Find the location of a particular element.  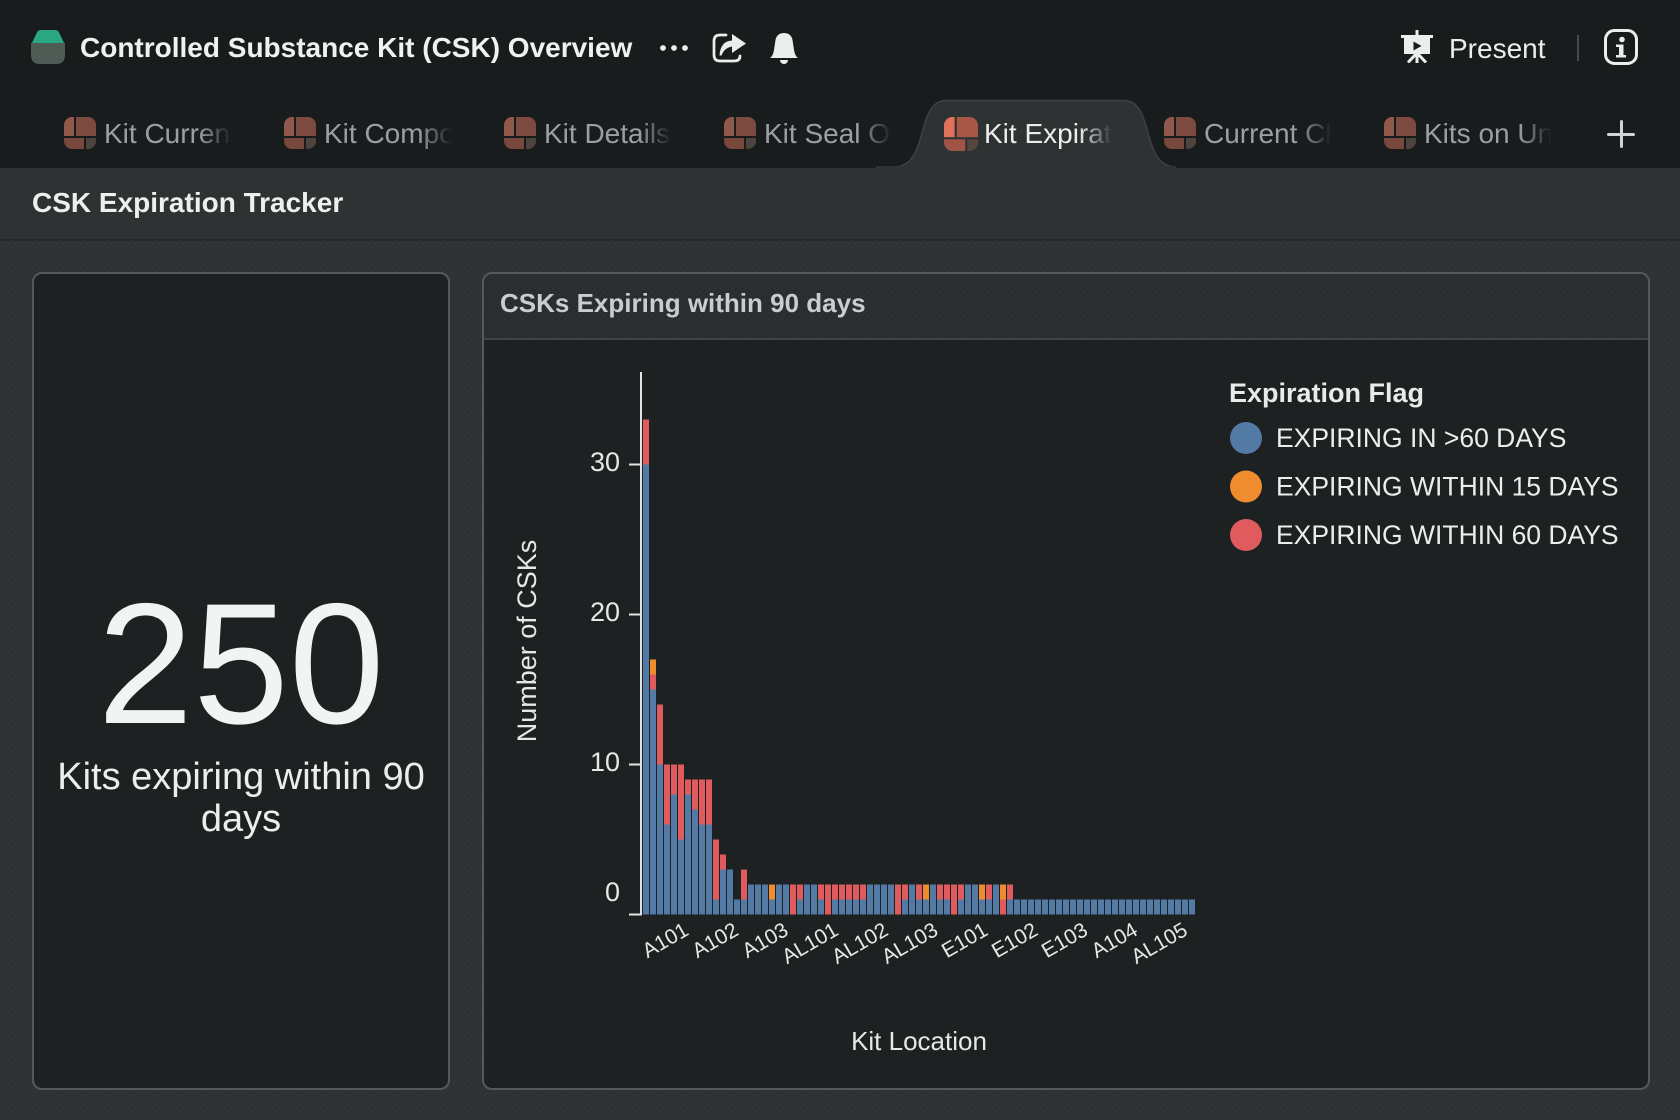

svg-text: 20 is located at coordinates (605, 612).